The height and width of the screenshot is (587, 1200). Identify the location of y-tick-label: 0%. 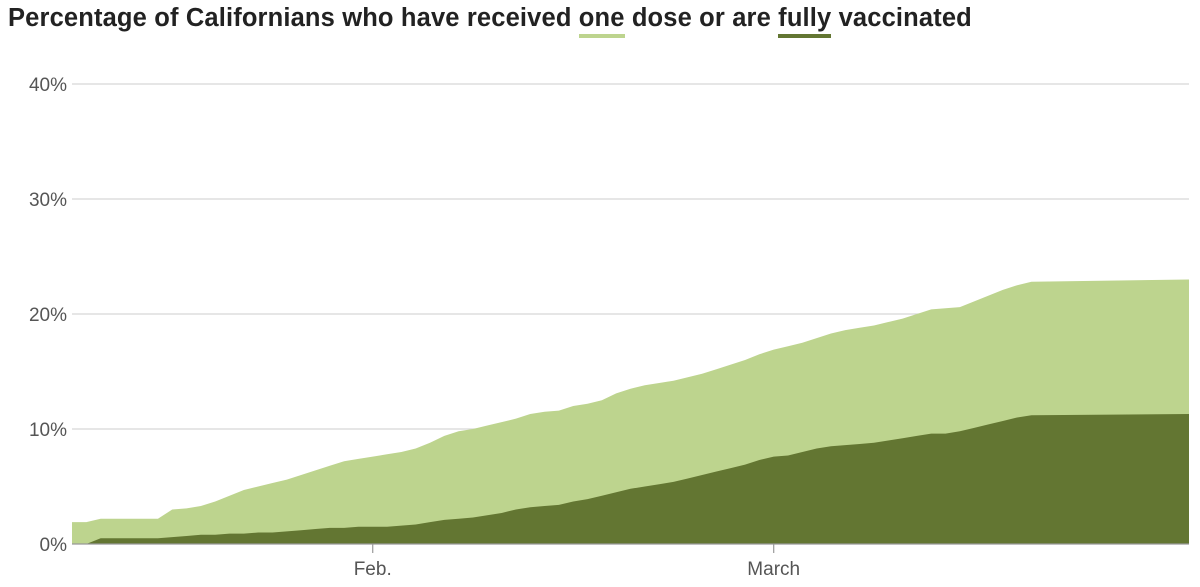
(54, 545).